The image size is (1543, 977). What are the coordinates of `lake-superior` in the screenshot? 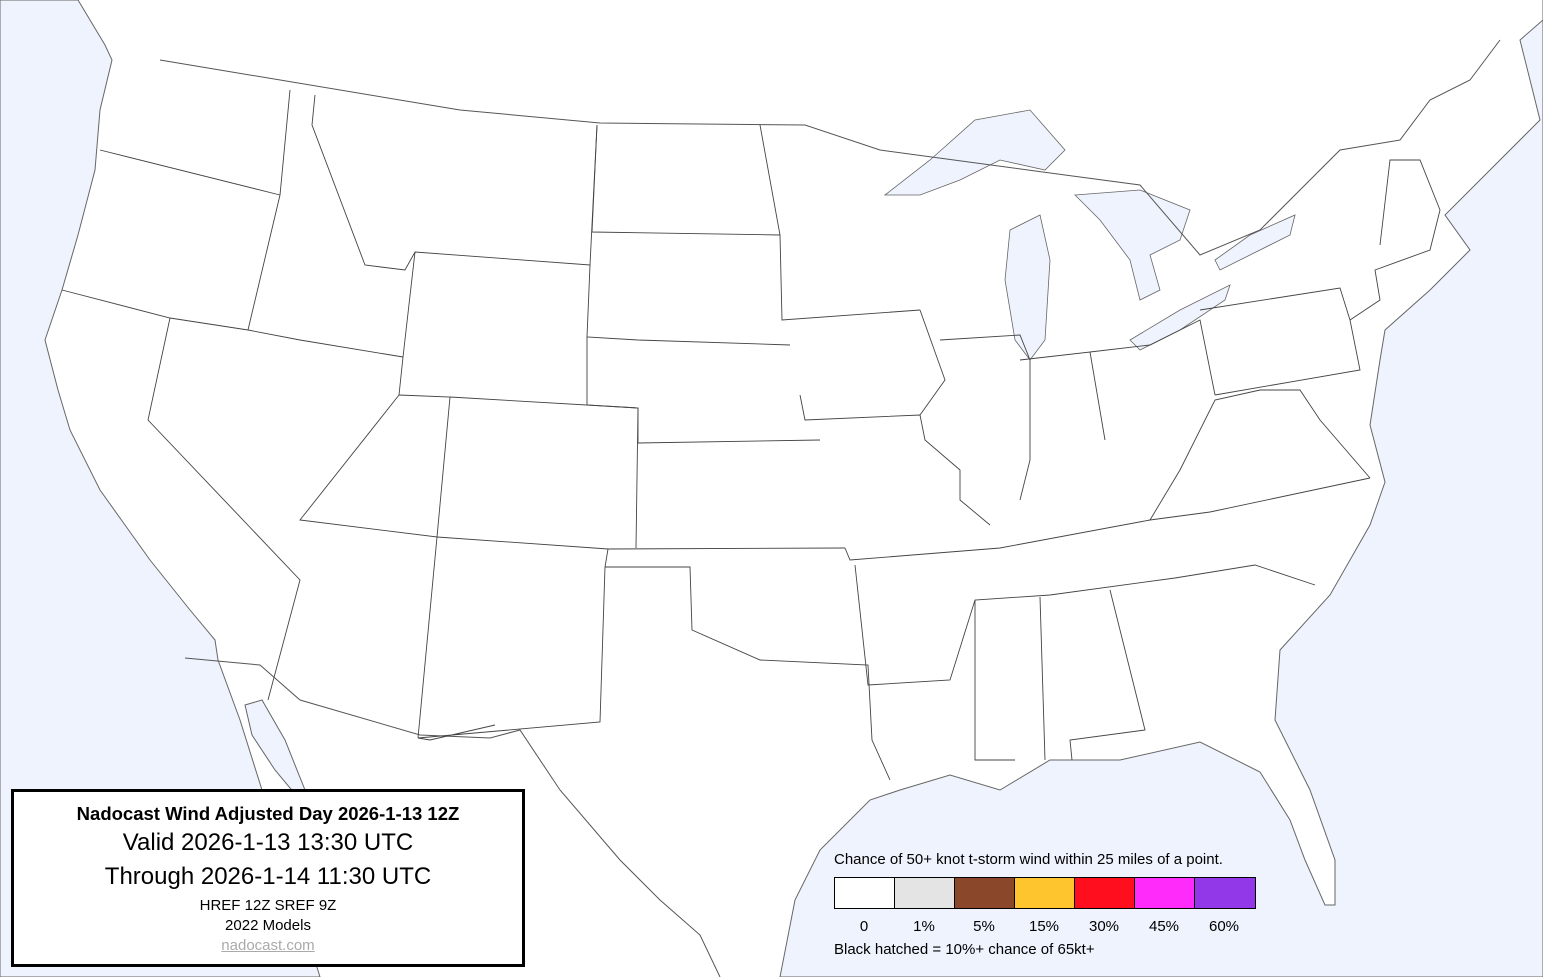 It's located at (974, 152).